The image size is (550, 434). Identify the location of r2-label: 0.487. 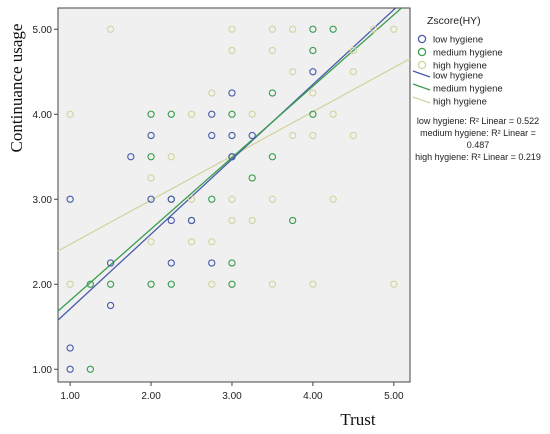
(478, 145).